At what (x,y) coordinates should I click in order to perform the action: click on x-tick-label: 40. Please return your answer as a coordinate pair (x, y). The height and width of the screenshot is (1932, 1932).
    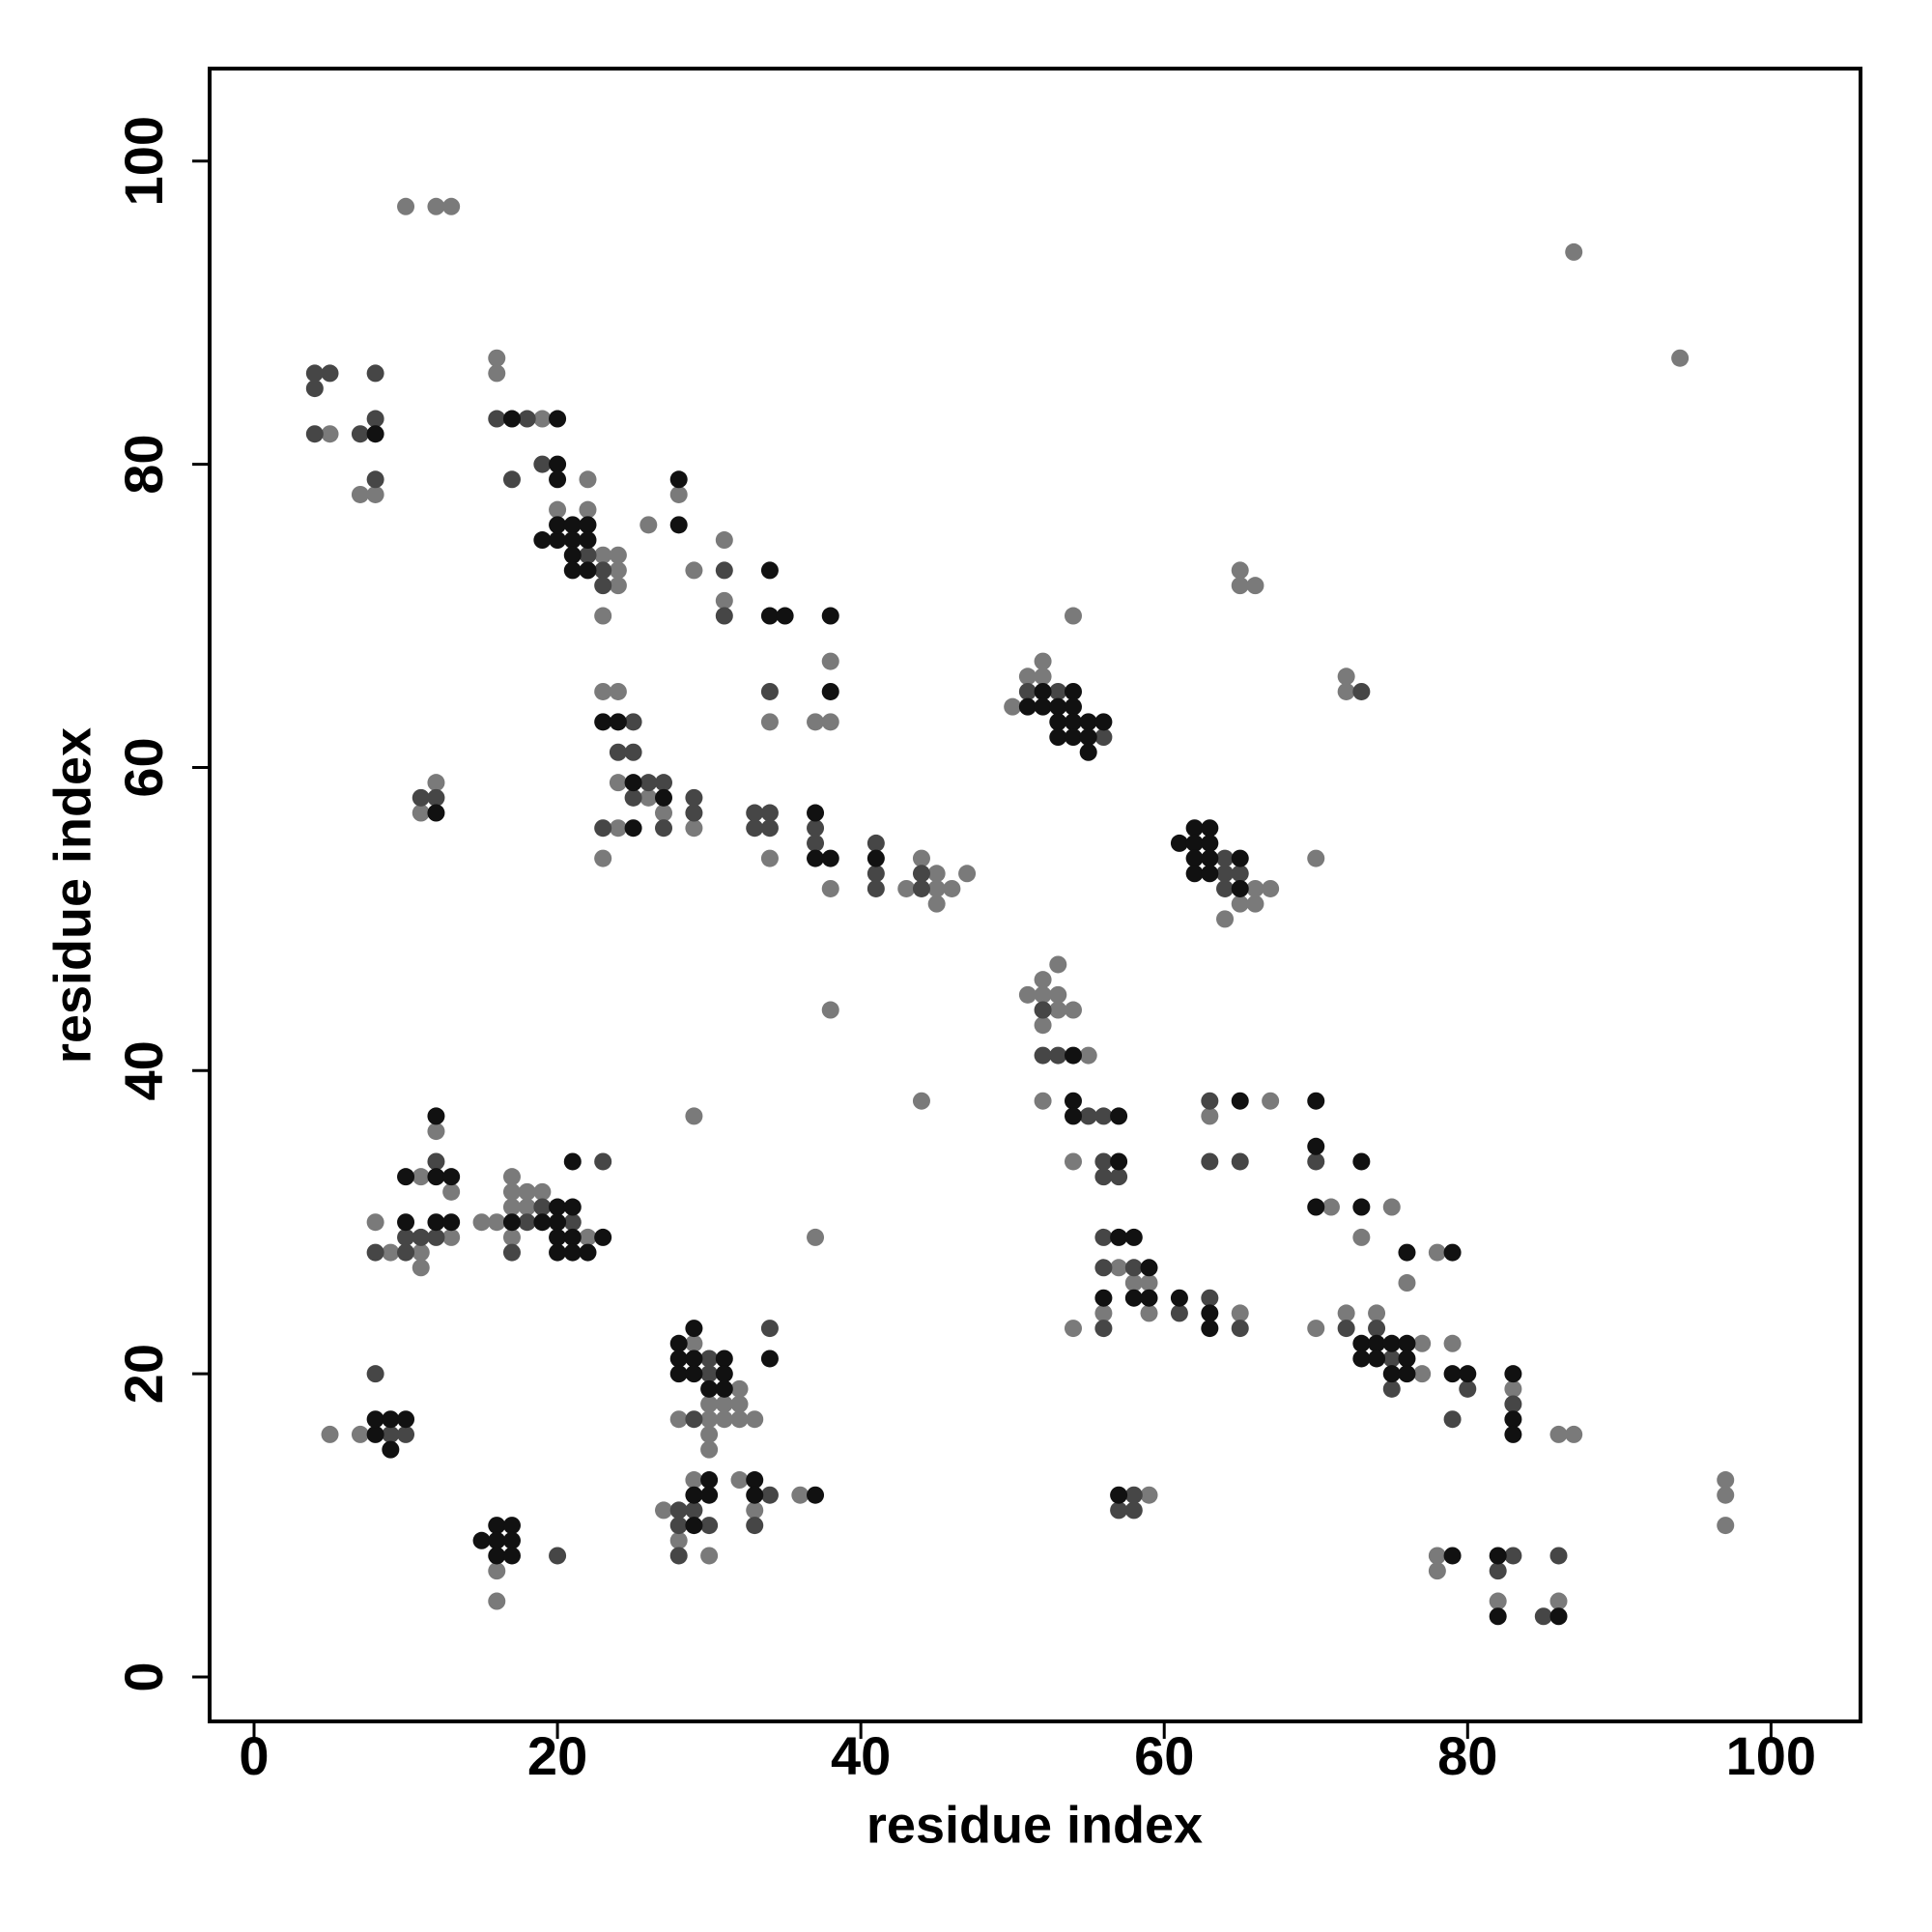
    Looking at the image, I should click on (861, 1755).